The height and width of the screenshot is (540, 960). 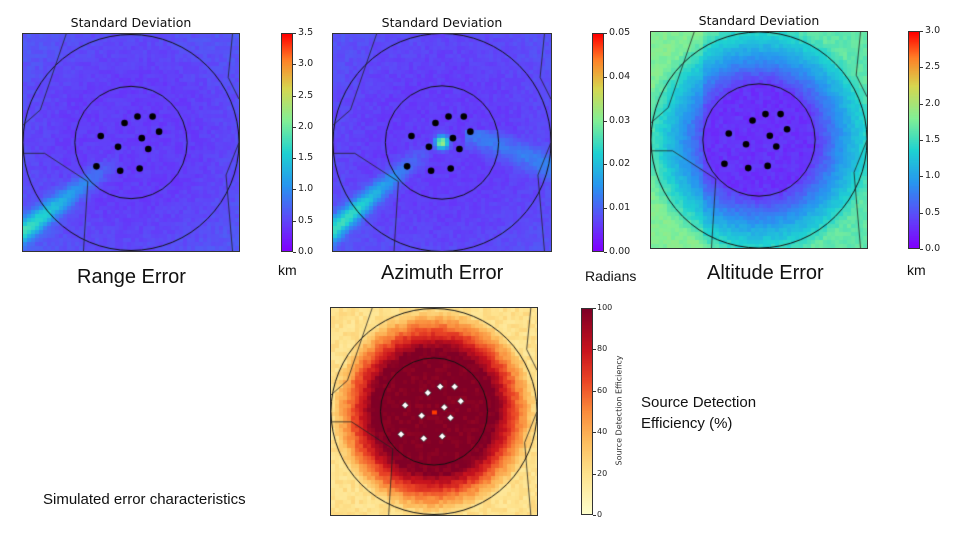 What do you see at coordinates (687, 423) in the screenshot?
I see `detection-label-line-2: Efficiency (%)` at bounding box center [687, 423].